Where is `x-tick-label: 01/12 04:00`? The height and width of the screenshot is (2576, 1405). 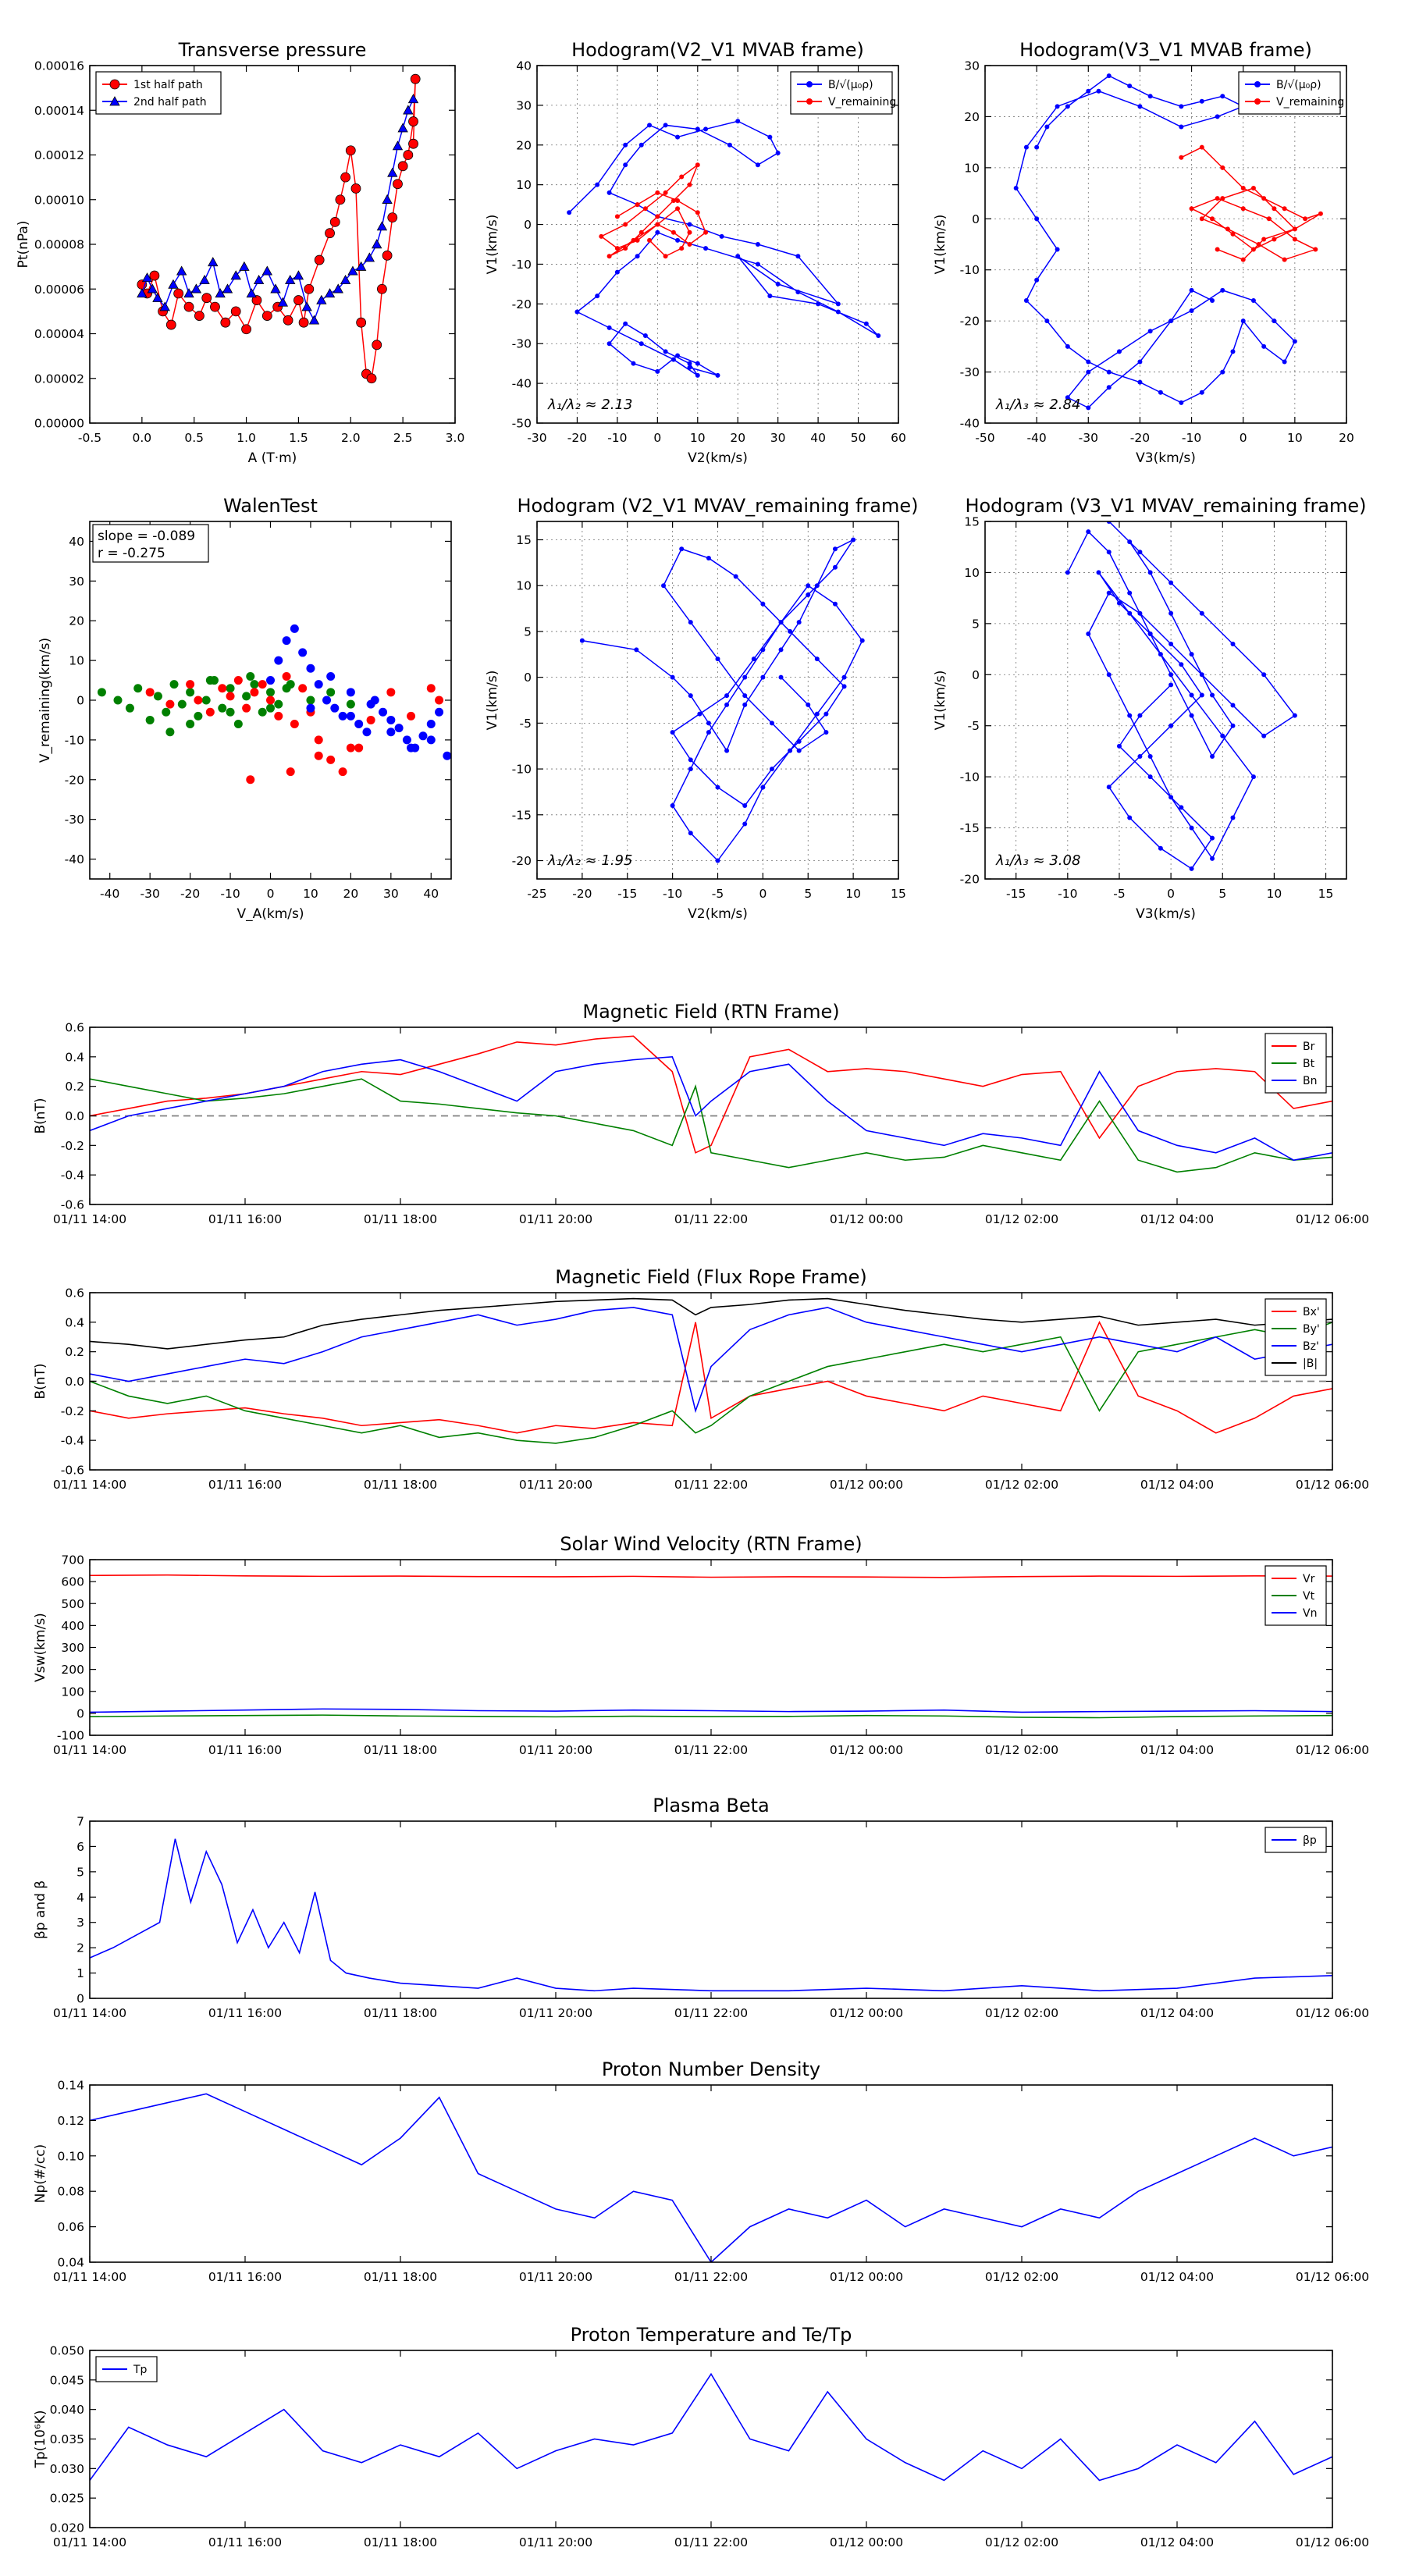 x-tick-label: 01/12 04:00 is located at coordinates (1177, 2277).